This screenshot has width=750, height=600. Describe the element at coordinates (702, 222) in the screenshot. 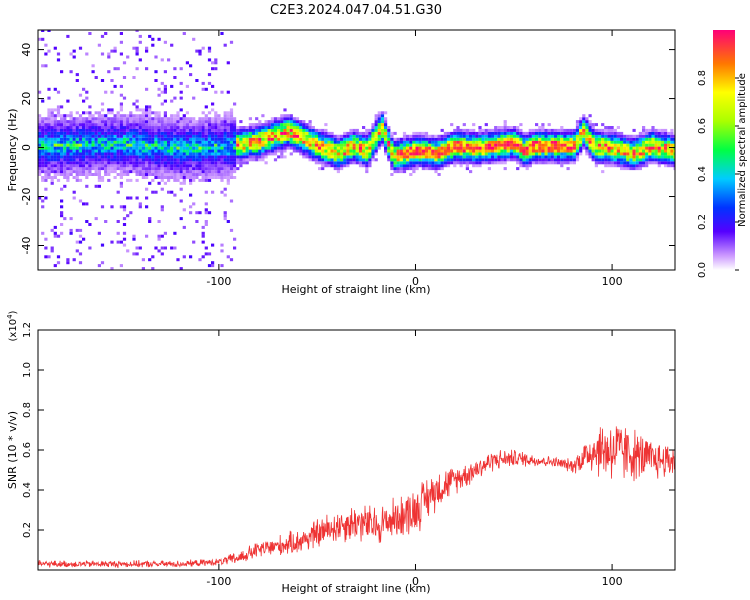

I see `colorbar-tick-label: 0.2` at that location.